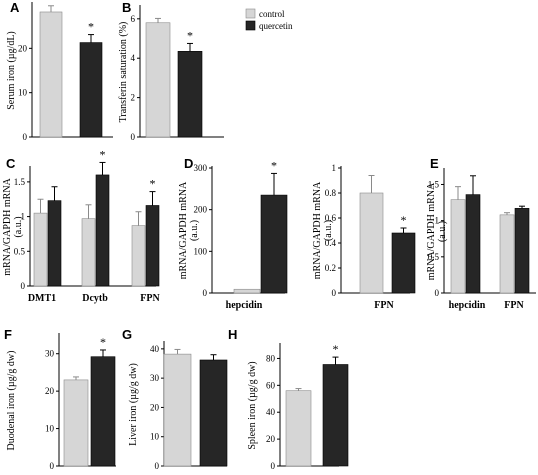 This screenshot has height=475, width=538. What do you see at coordinates (331, 193) in the screenshot?
I see `y-tick-label: 0.8` at bounding box center [331, 193].